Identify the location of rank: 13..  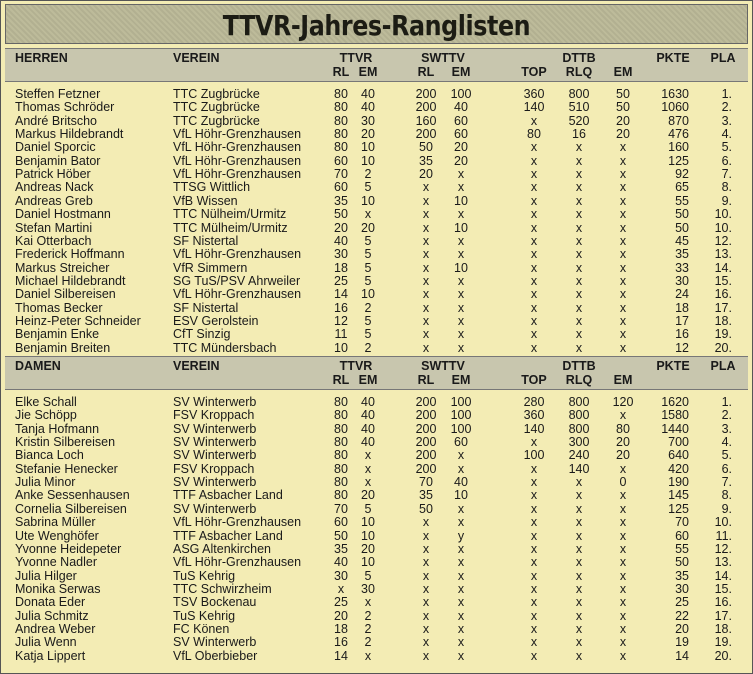
(723, 562).